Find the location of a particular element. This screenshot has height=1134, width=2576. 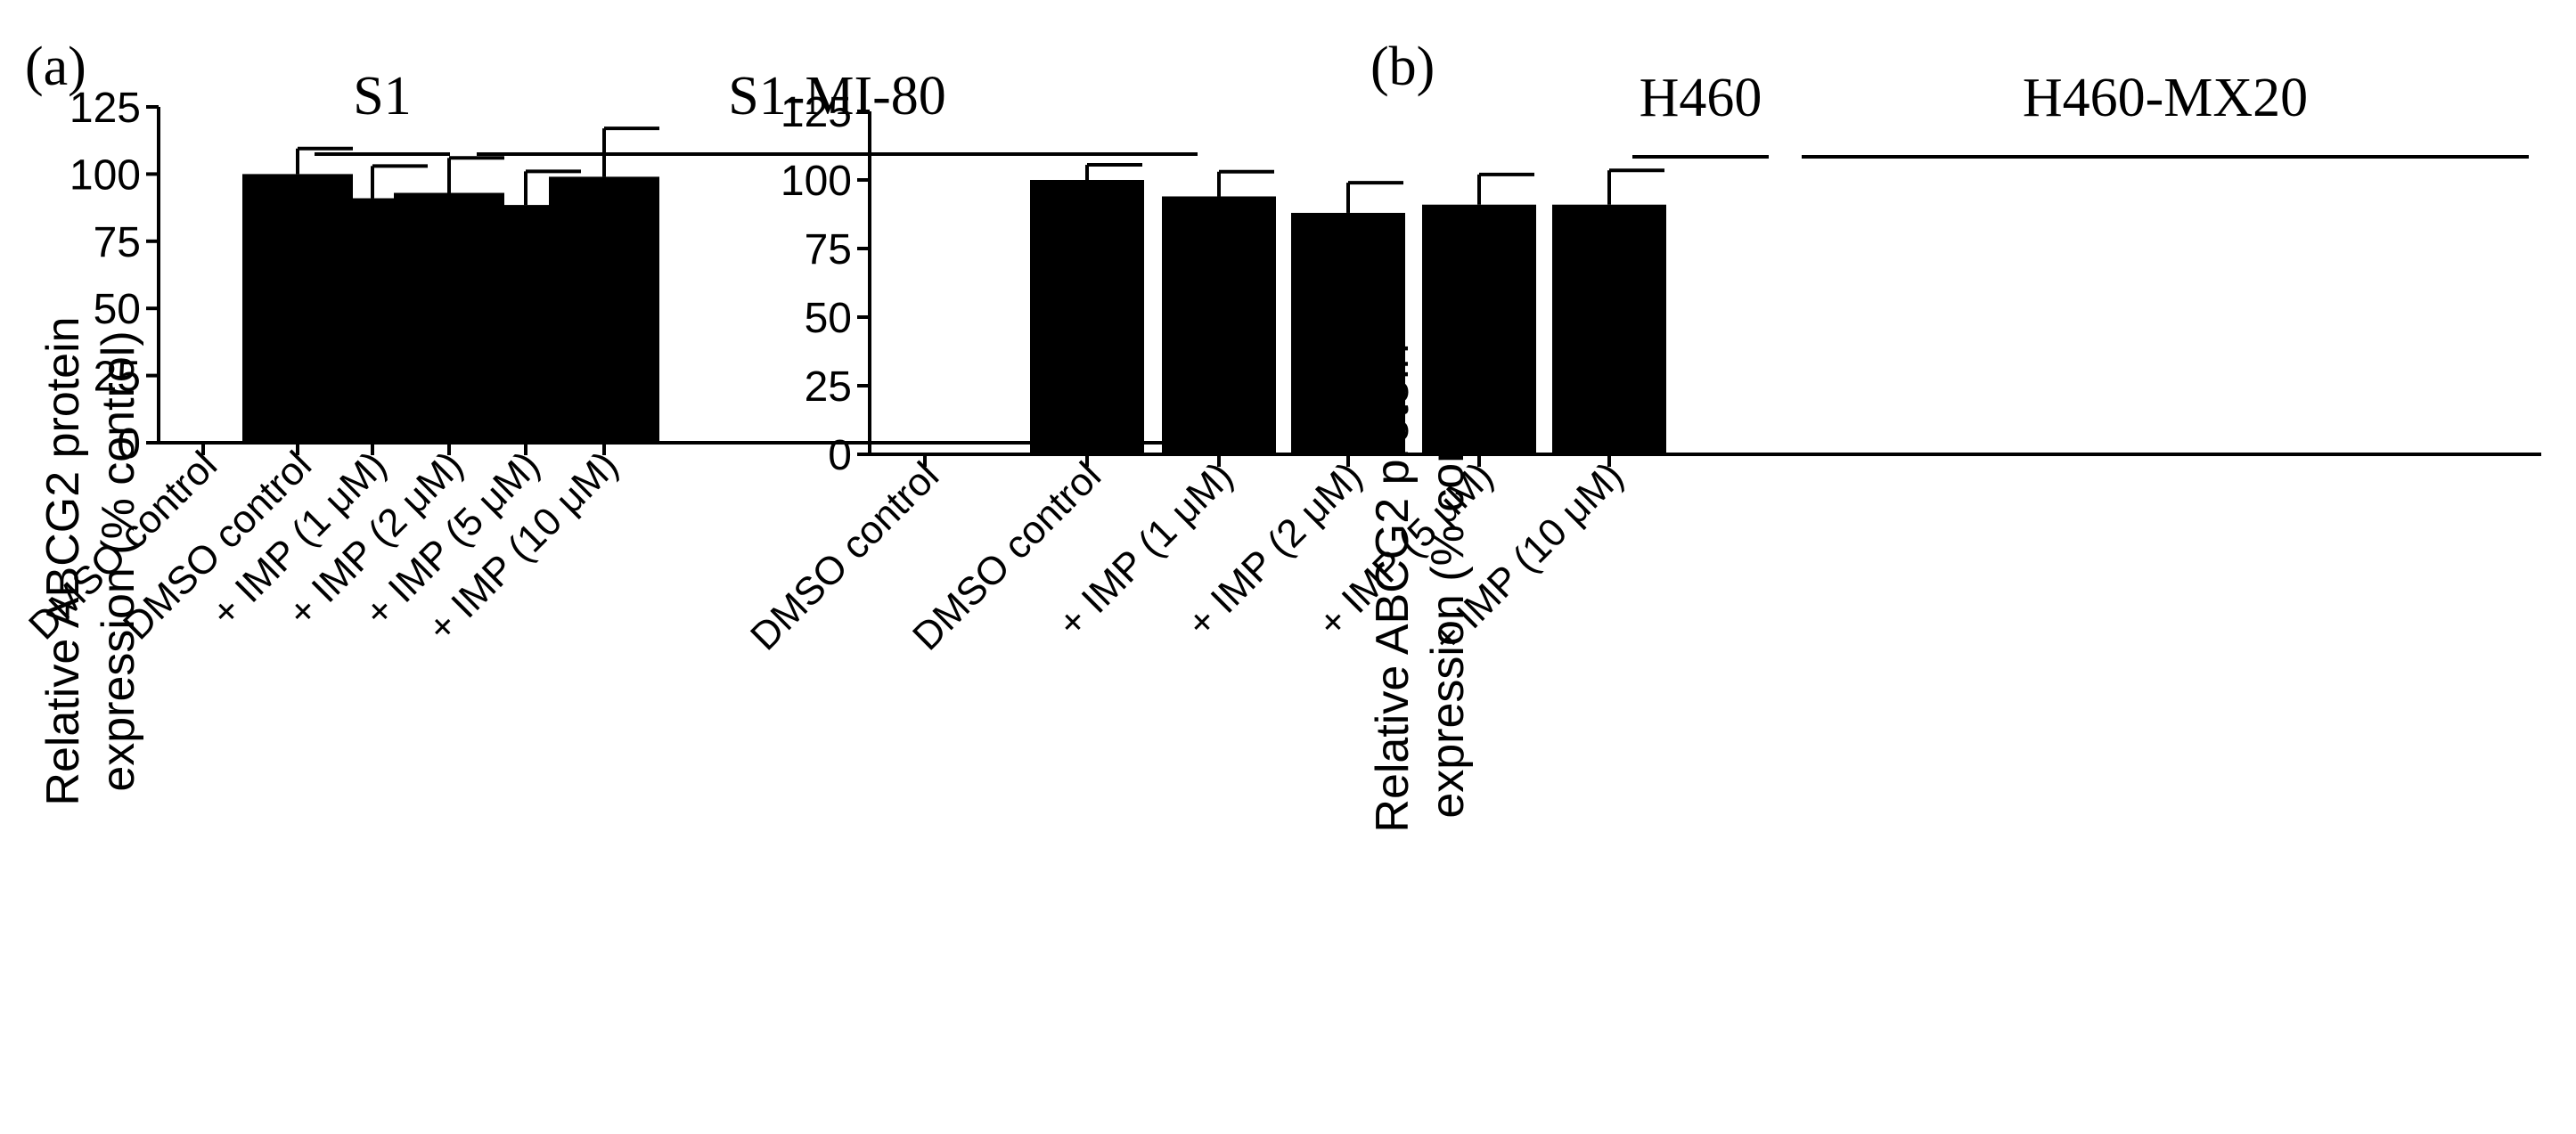

panel-a-y-tick-label: 50 is located at coordinates (117, 309).